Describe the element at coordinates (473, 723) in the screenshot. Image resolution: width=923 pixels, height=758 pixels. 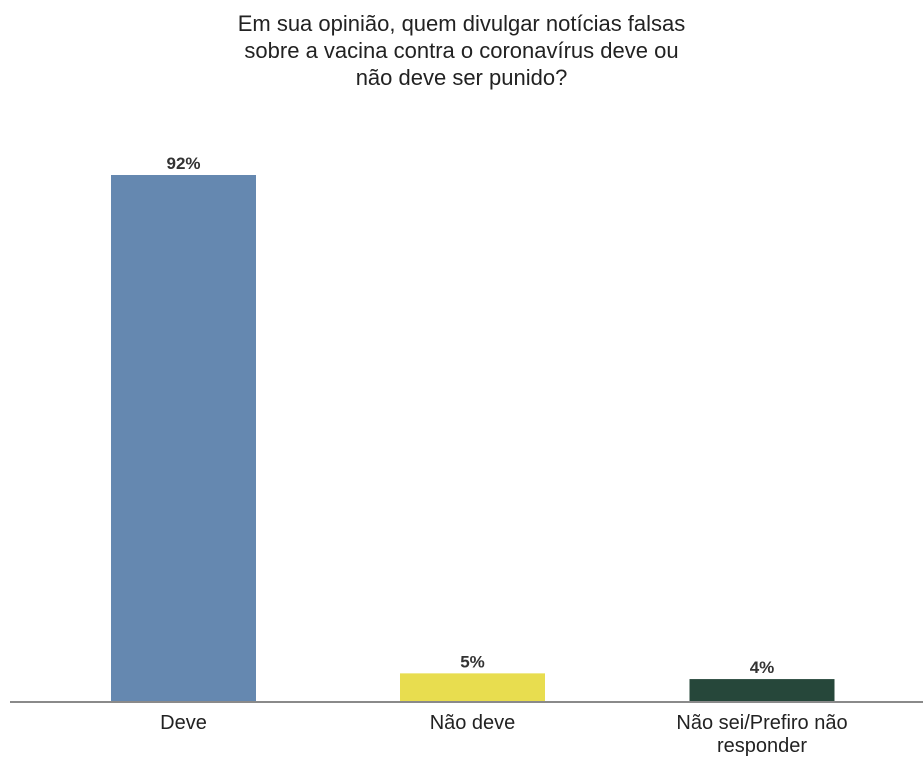
I see `x-tick-label-2: Não deve` at that location.